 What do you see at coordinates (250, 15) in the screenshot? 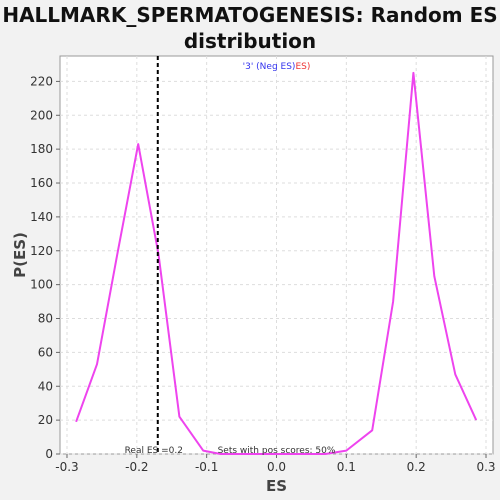
I see `chart-title-line1: HALLMARK_SPERMATOGENESIS: Random ES` at bounding box center [250, 15].